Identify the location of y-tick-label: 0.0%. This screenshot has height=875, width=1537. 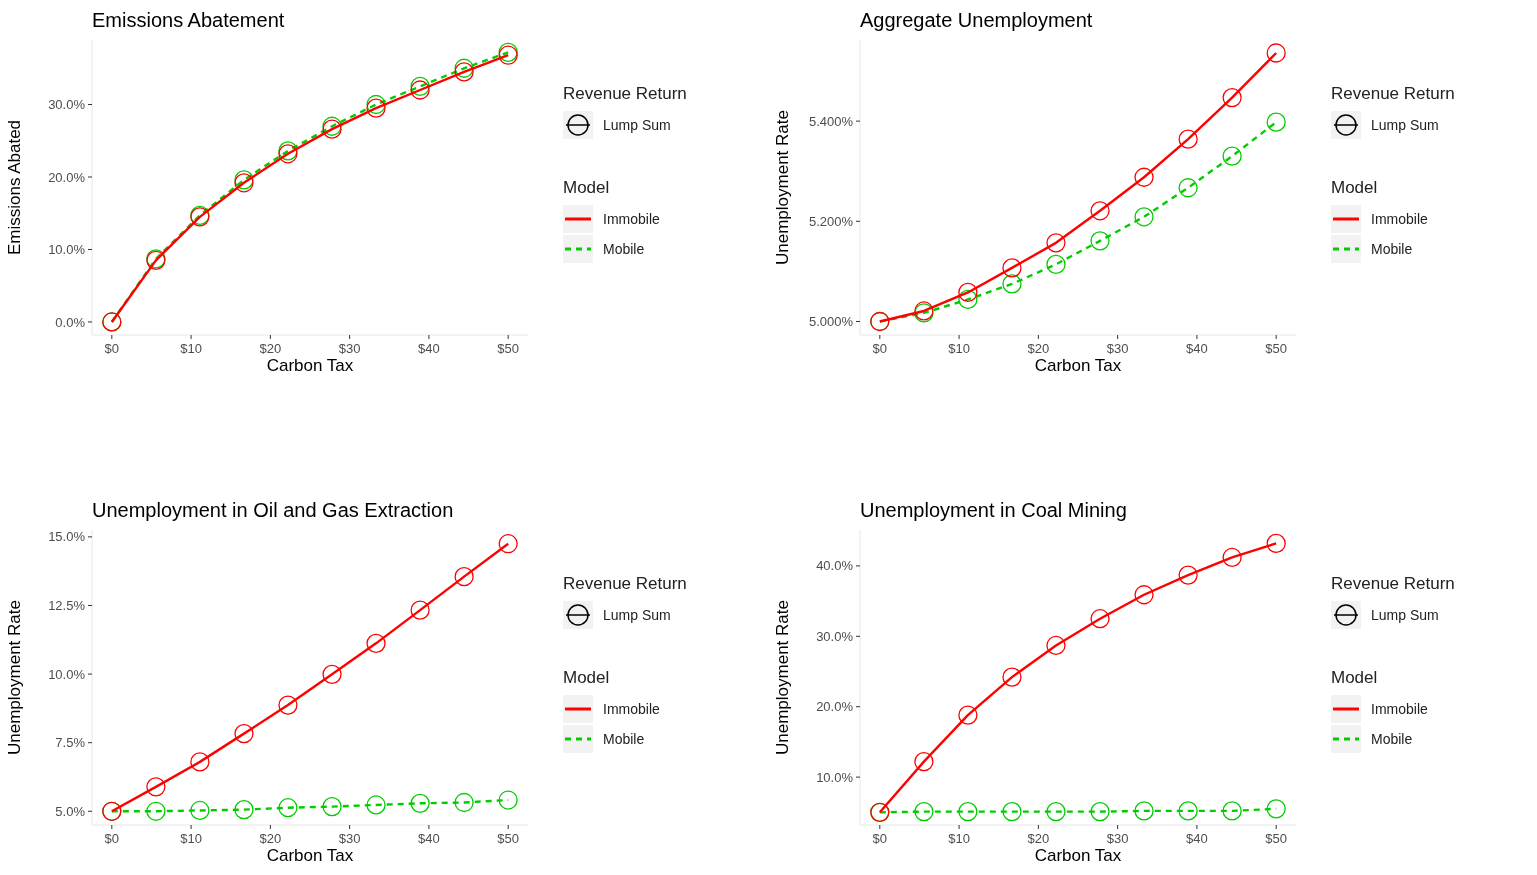
(70, 322).